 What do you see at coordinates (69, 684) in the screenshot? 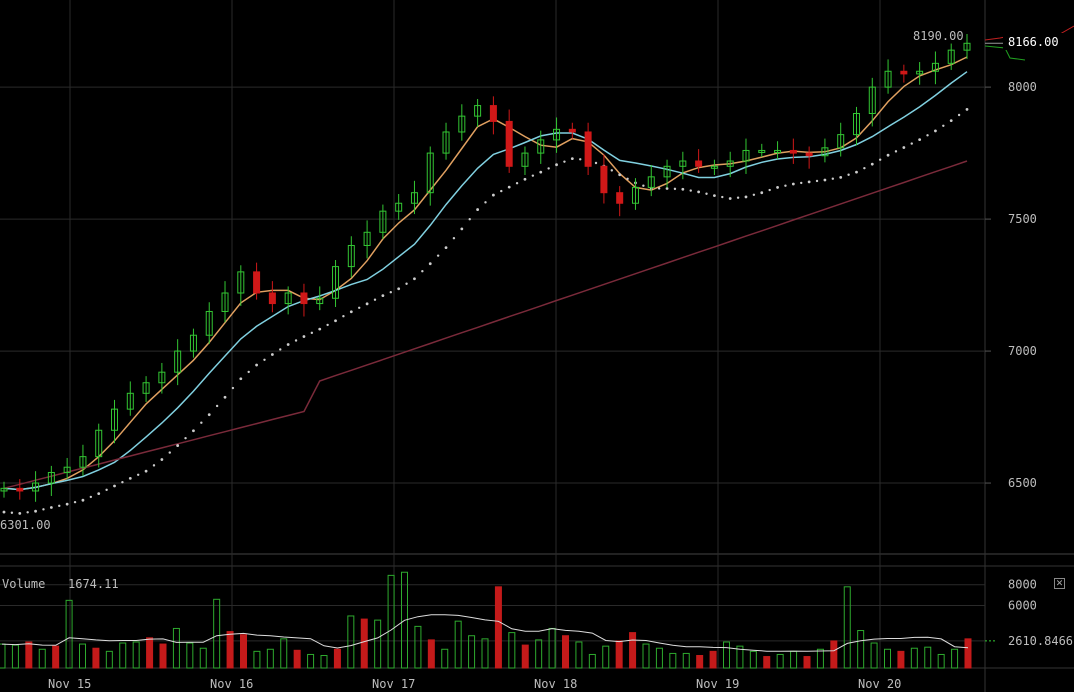
I see `x-tick-label: Nov 15` at bounding box center [69, 684].